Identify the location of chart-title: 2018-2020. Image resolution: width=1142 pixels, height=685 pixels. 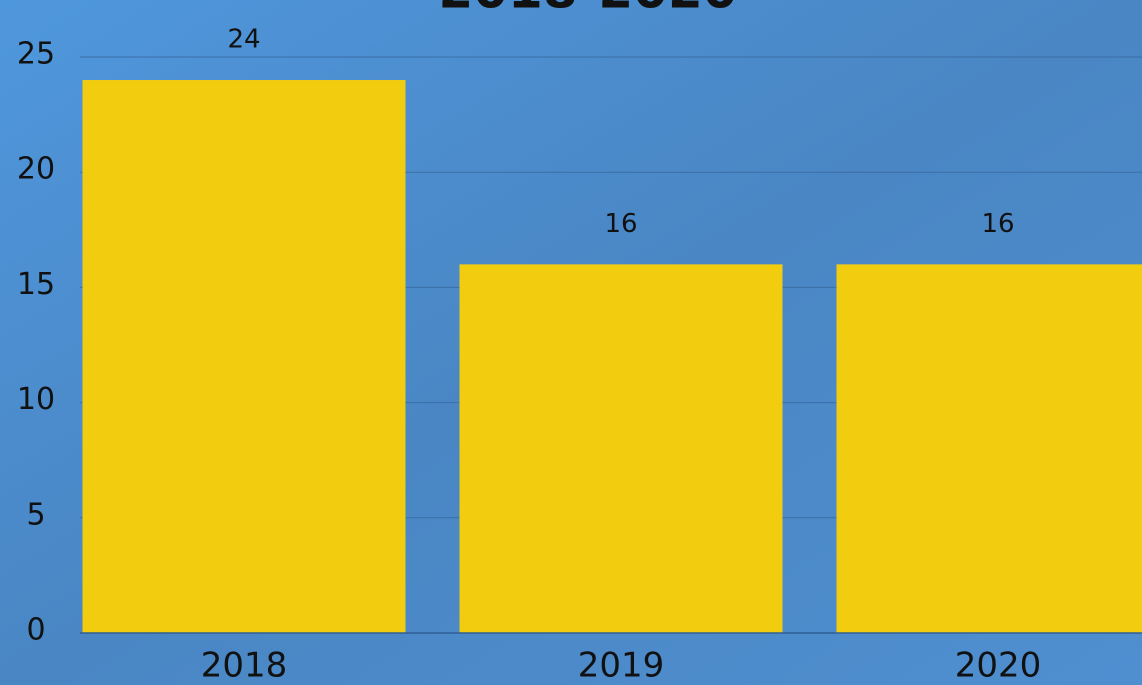
(587, 10).